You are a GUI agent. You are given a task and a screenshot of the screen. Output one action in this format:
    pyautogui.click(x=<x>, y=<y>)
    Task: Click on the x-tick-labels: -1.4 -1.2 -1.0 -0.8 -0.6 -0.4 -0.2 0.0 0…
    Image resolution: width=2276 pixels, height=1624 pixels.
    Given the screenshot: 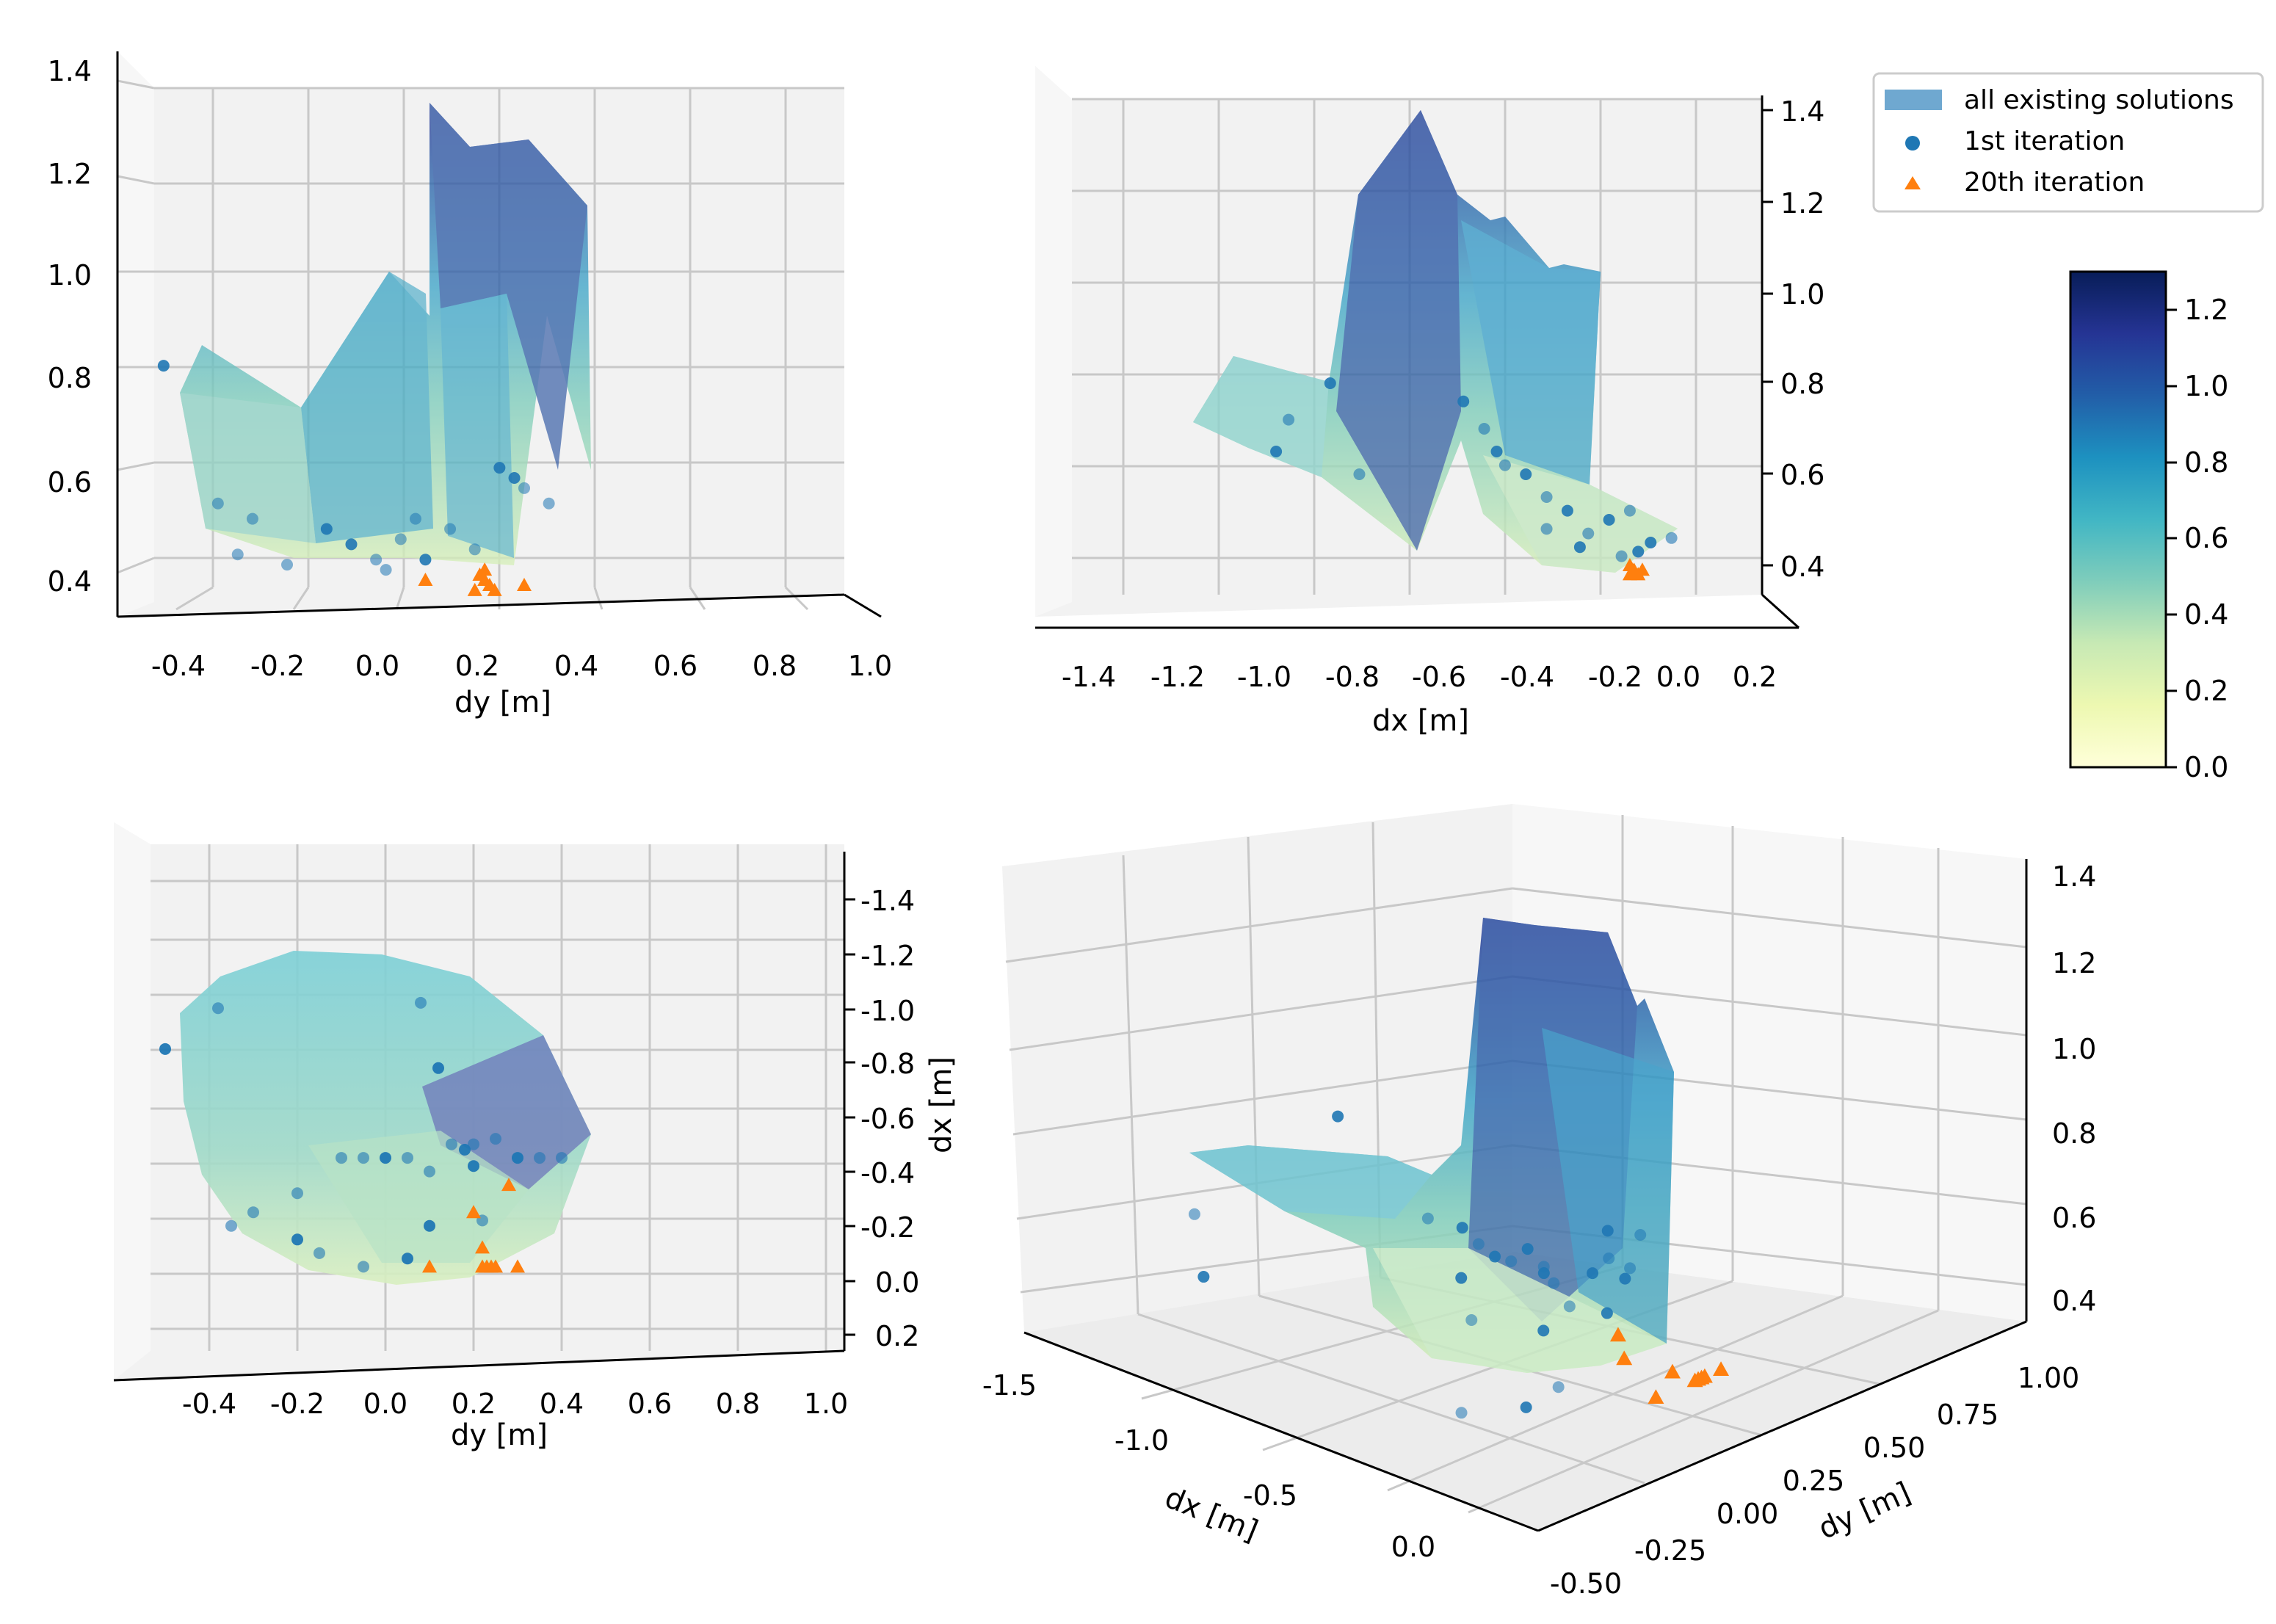 What is the action you would take?
    pyautogui.click(x=1420, y=677)
    